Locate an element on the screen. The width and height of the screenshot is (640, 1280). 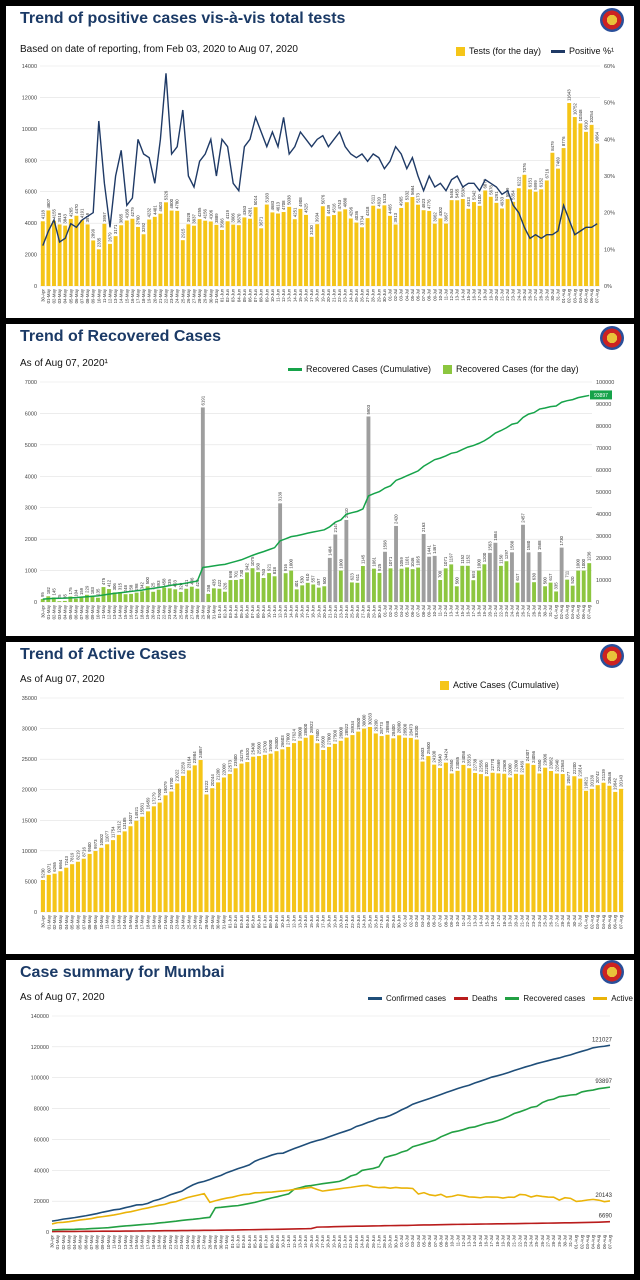
x-tick-label: 20-May is located at coordinates (164, 1241).